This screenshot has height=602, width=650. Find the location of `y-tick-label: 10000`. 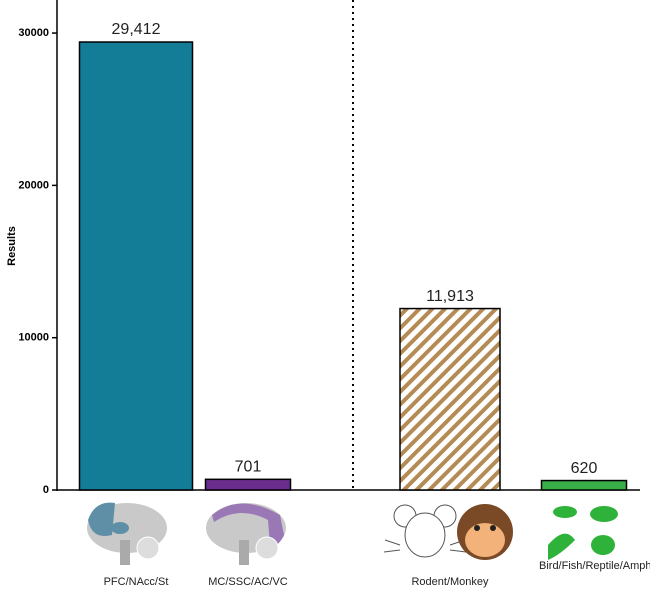

y-tick-label: 10000 is located at coordinates (33, 338).